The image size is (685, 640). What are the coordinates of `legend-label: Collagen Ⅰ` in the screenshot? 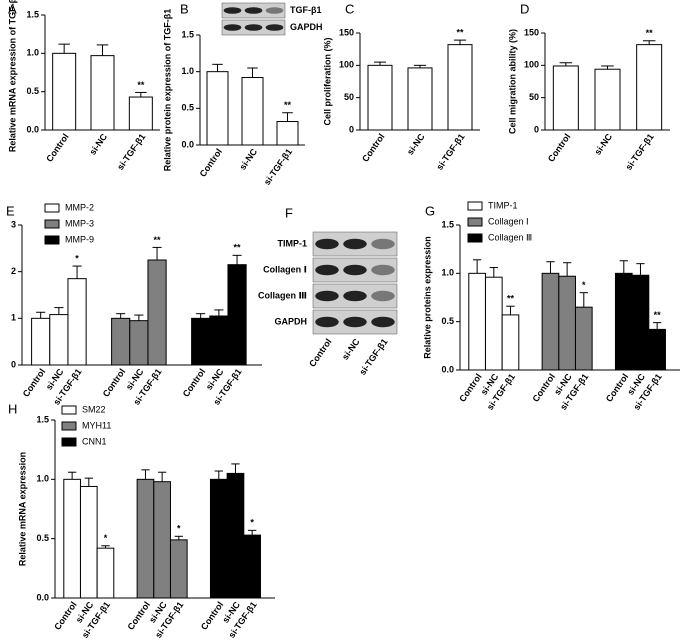 It's located at (508, 221).